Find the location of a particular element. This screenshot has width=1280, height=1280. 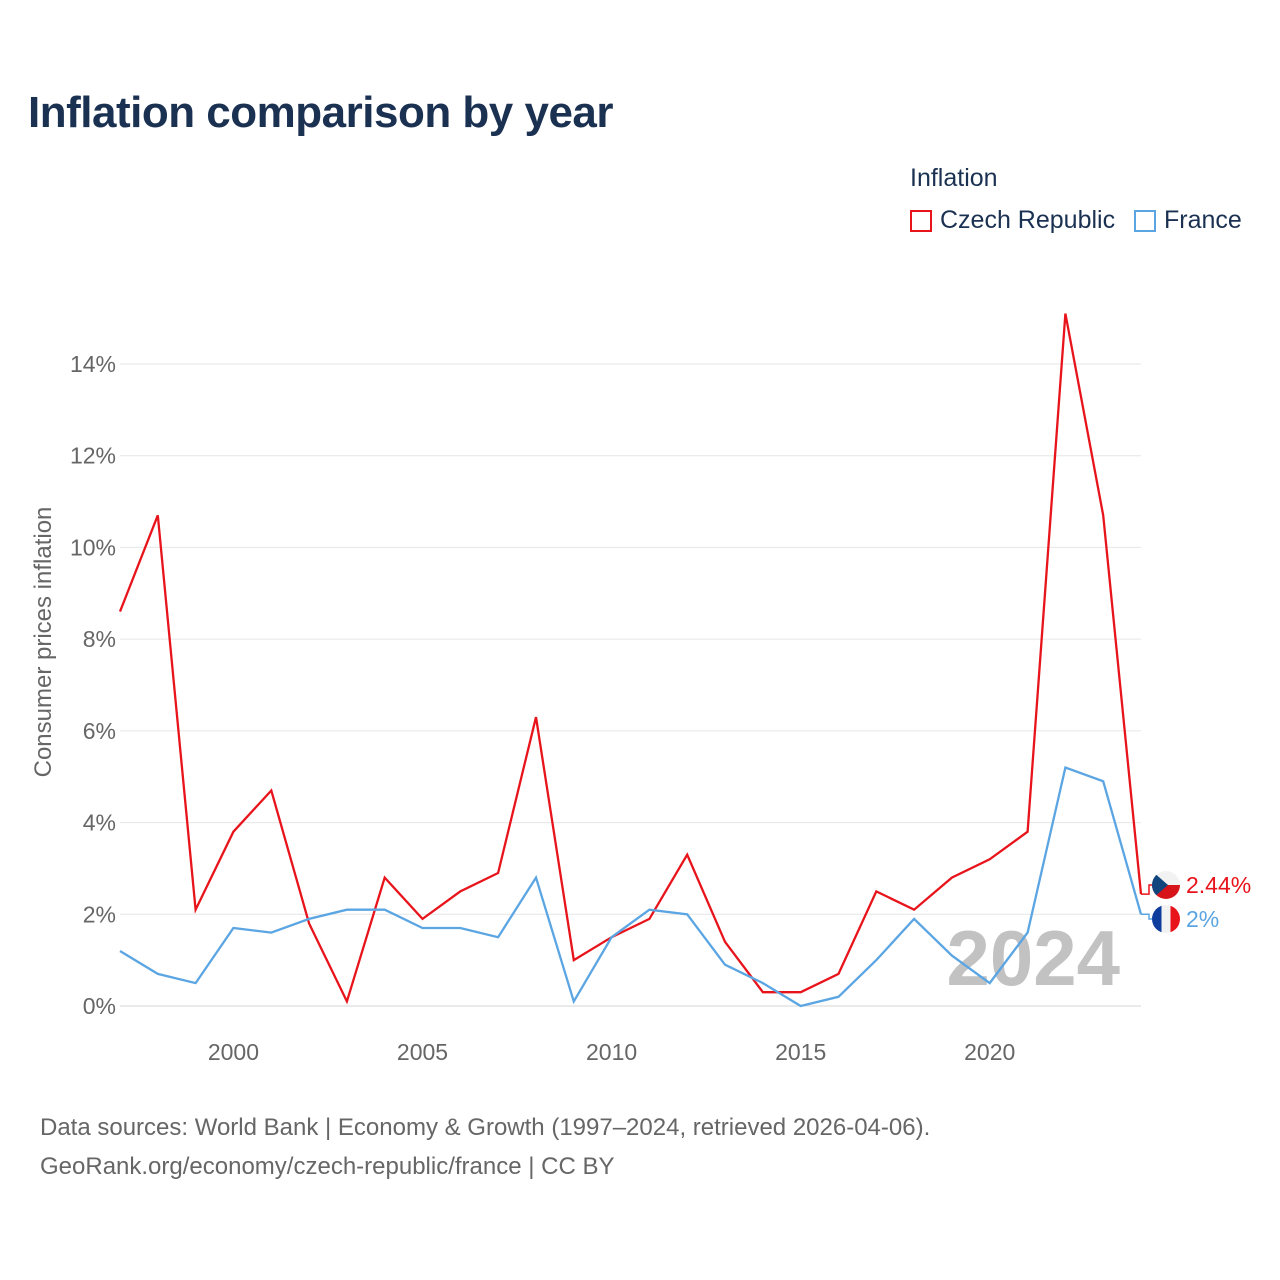

data-point-czech-republic-2002 is located at coordinates (309, 923).